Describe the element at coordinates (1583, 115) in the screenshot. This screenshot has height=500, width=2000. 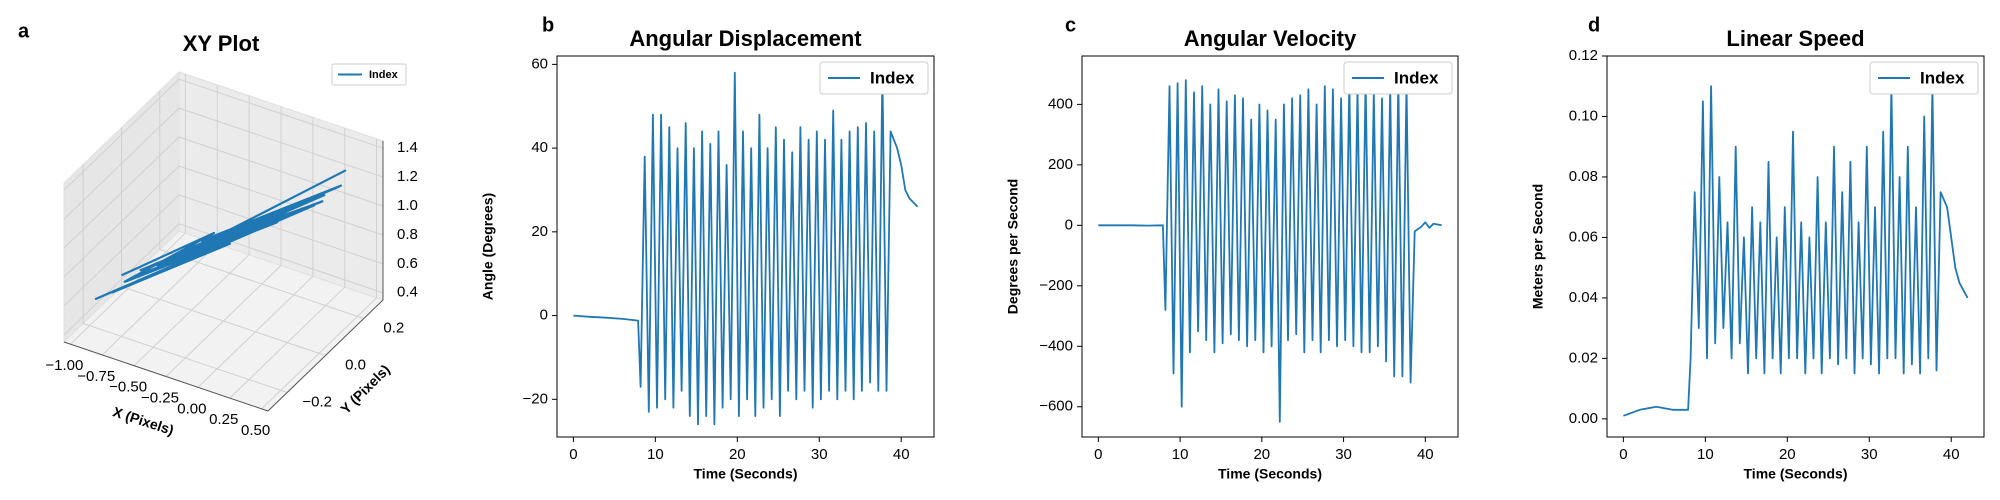
I see `y-tick-label: 0.10` at that location.